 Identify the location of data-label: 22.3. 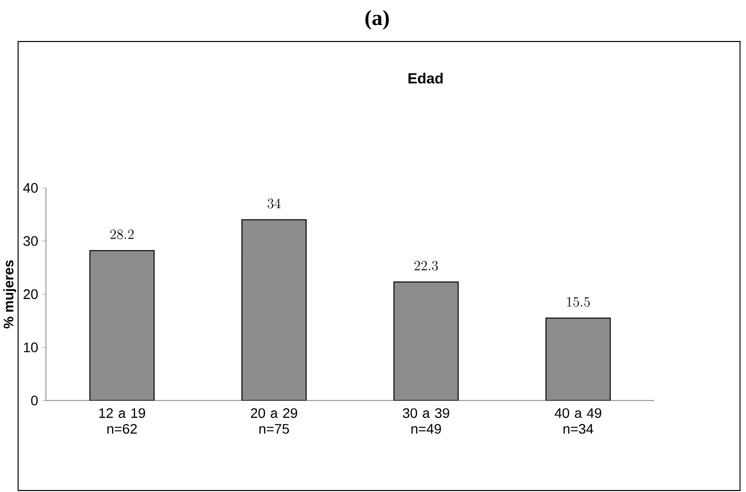
(426, 266).